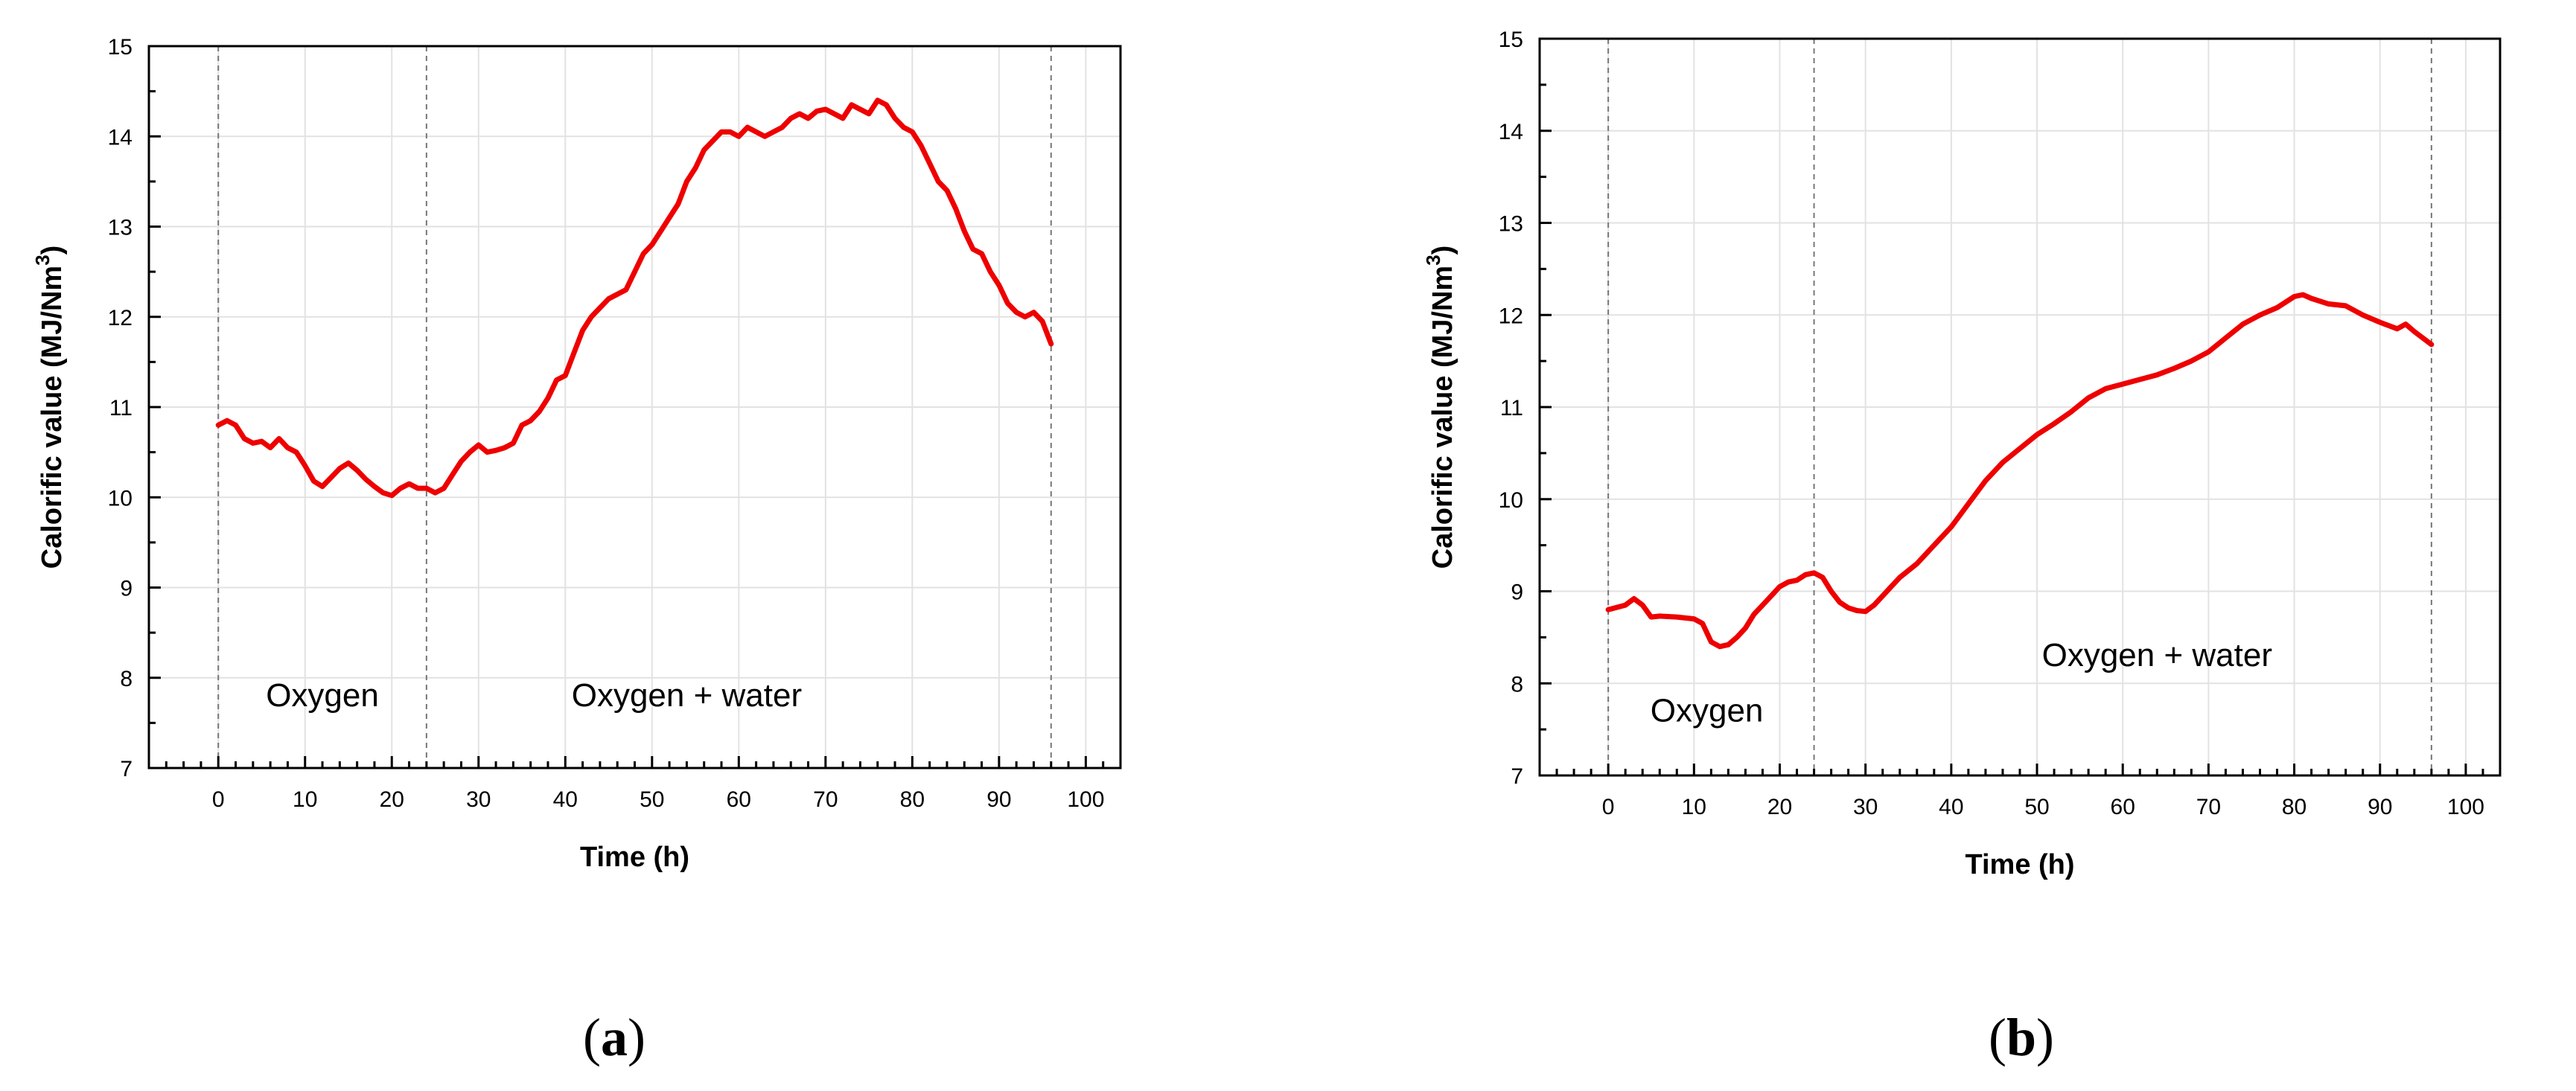  Describe the element at coordinates (2045, 1037) in the screenshot. I see `panel-label-close-b: )` at that location.